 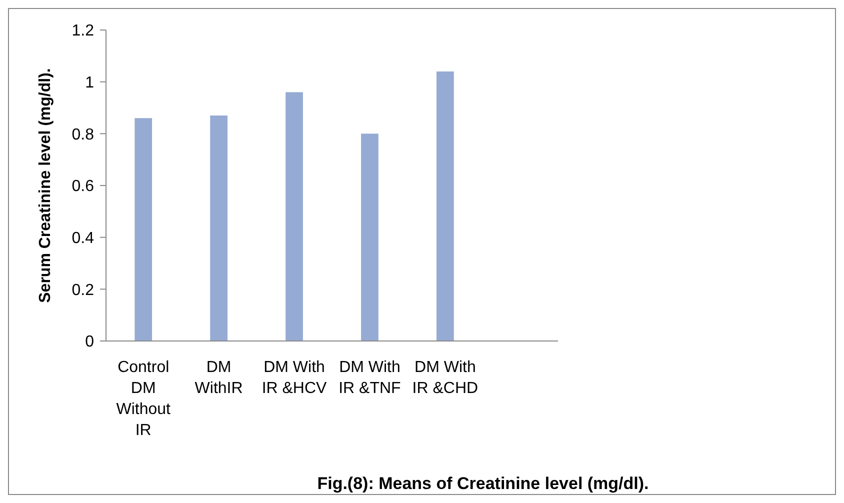 What do you see at coordinates (45, 185) in the screenshot?
I see `y-axis-title: Serum Creatinine level (mg/dl).` at bounding box center [45, 185].